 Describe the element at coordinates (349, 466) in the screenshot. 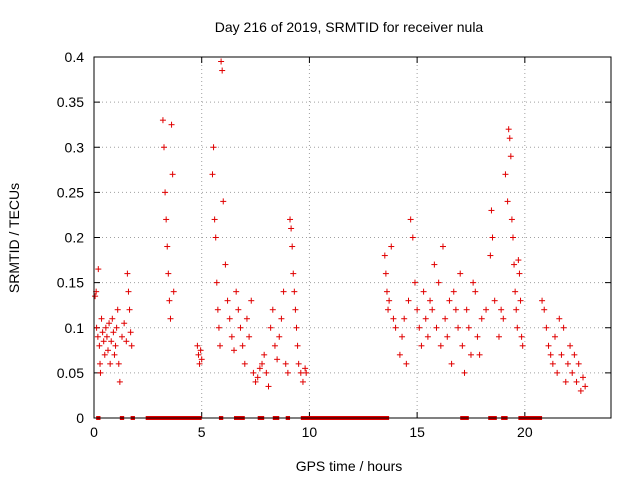

I see `x-axis-label: GPS time / hours` at that location.